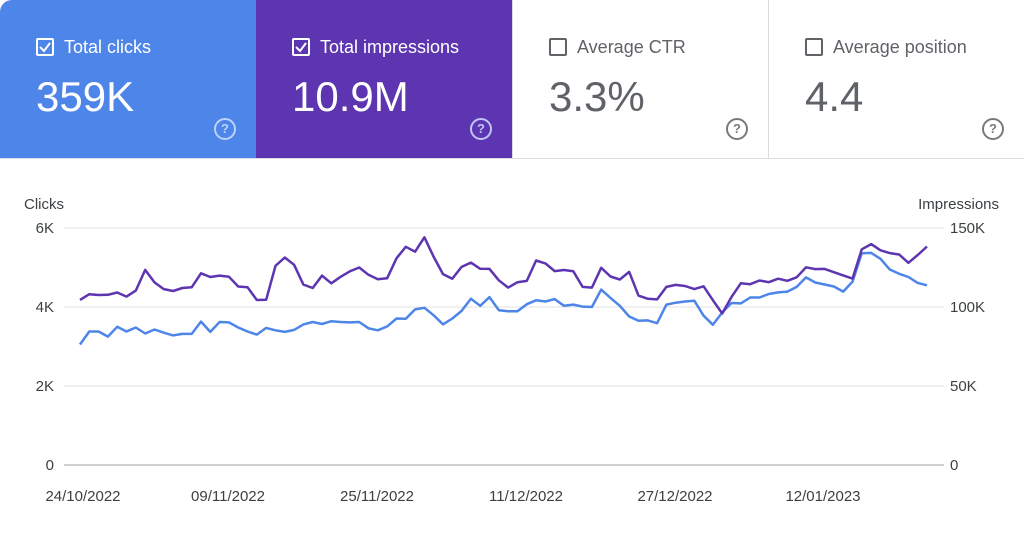  I want to click on metric-card-total-clicks: Total clicks 359K ?, so click(128, 79).